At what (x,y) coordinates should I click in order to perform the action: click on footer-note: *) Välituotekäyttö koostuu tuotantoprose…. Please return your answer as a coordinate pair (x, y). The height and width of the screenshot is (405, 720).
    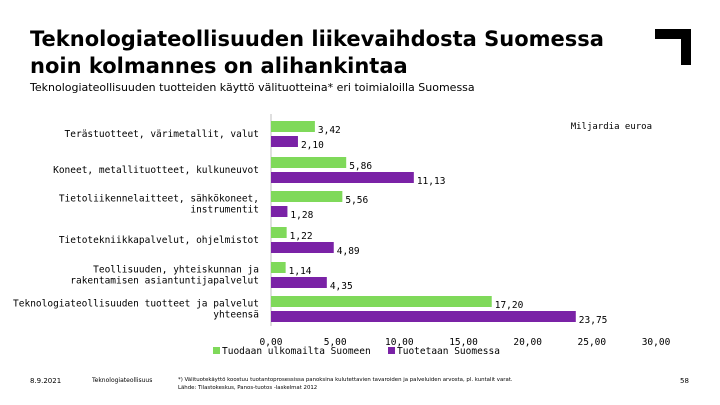
    Looking at the image, I should click on (345, 384).